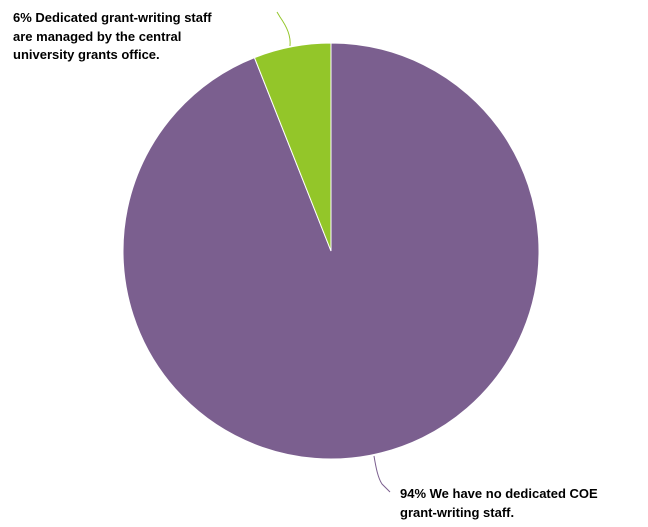 The image size is (648, 527). I want to click on slice-label-line: grant-writing staff., so click(457, 512).